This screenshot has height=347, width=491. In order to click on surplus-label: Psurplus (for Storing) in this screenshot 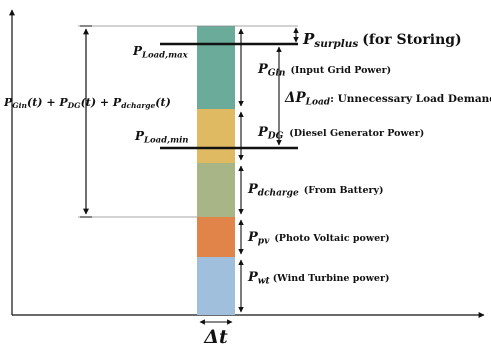, I will do `click(382, 40)`.